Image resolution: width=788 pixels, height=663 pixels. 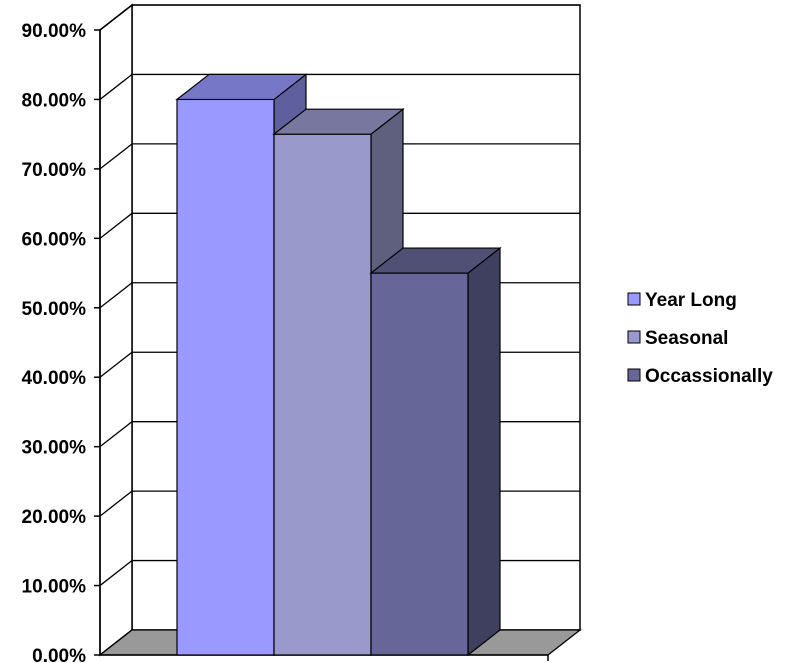 I want to click on legend-item-occassionally: Occassionally, so click(x=700, y=376).